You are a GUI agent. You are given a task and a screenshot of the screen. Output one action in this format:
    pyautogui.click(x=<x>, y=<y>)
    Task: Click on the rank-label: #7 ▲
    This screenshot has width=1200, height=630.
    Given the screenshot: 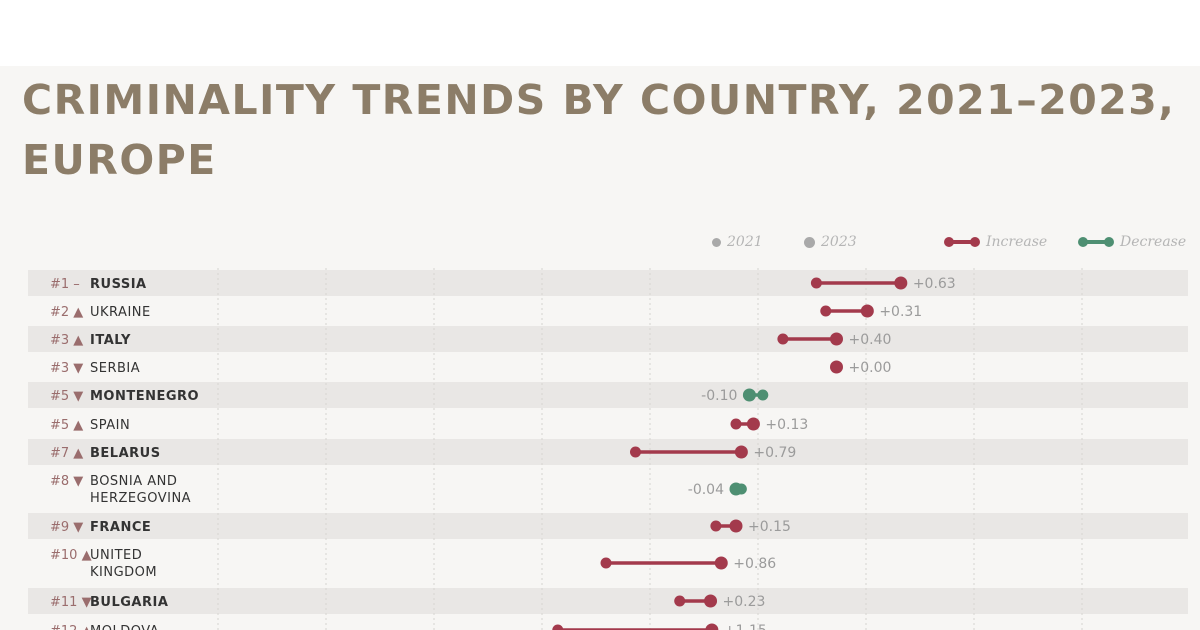 What is the action you would take?
    pyautogui.click(x=66, y=453)
    